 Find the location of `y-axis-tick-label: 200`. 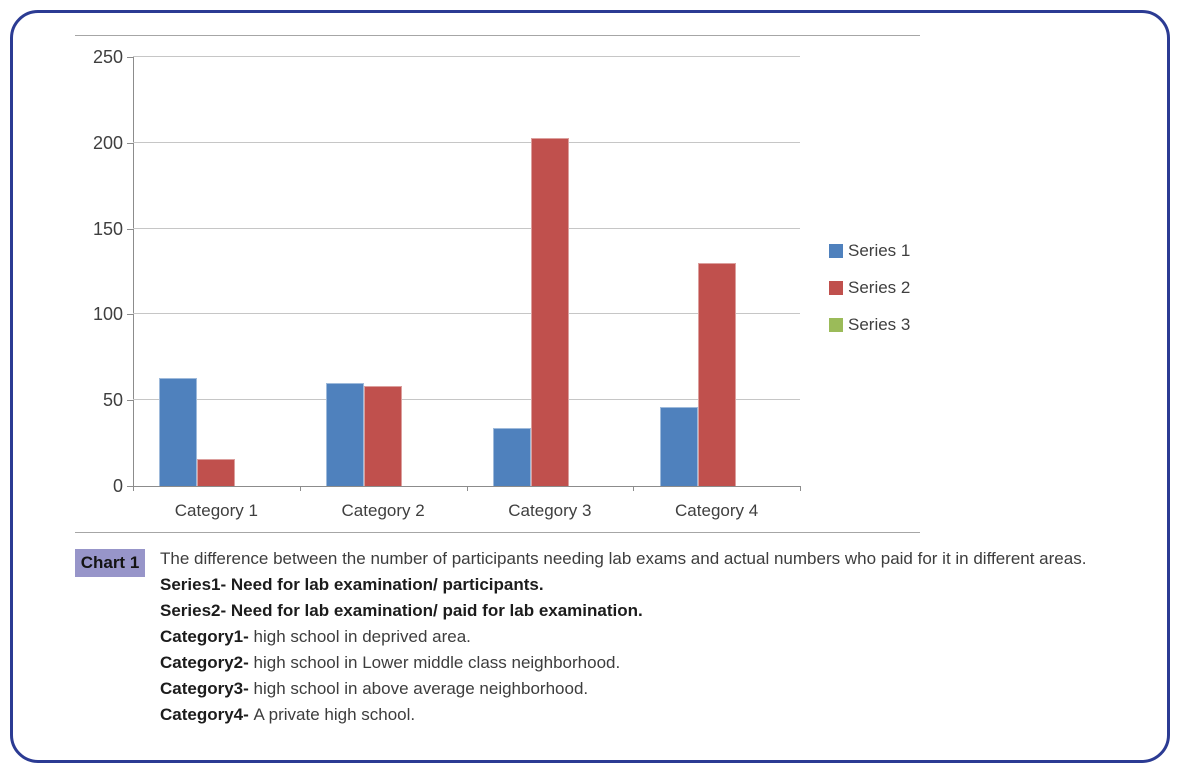

y-axis-tick-label: 200 is located at coordinates (107, 142).